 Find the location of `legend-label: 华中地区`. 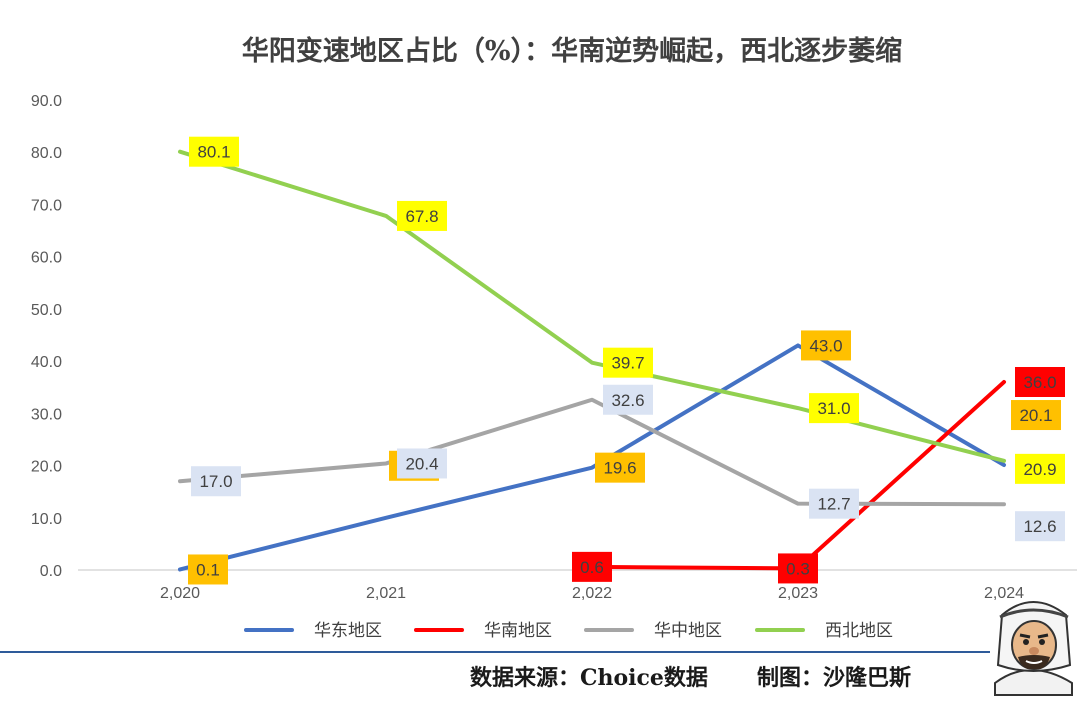

legend-label: 华中地区 is located at coordinates (688, 631).